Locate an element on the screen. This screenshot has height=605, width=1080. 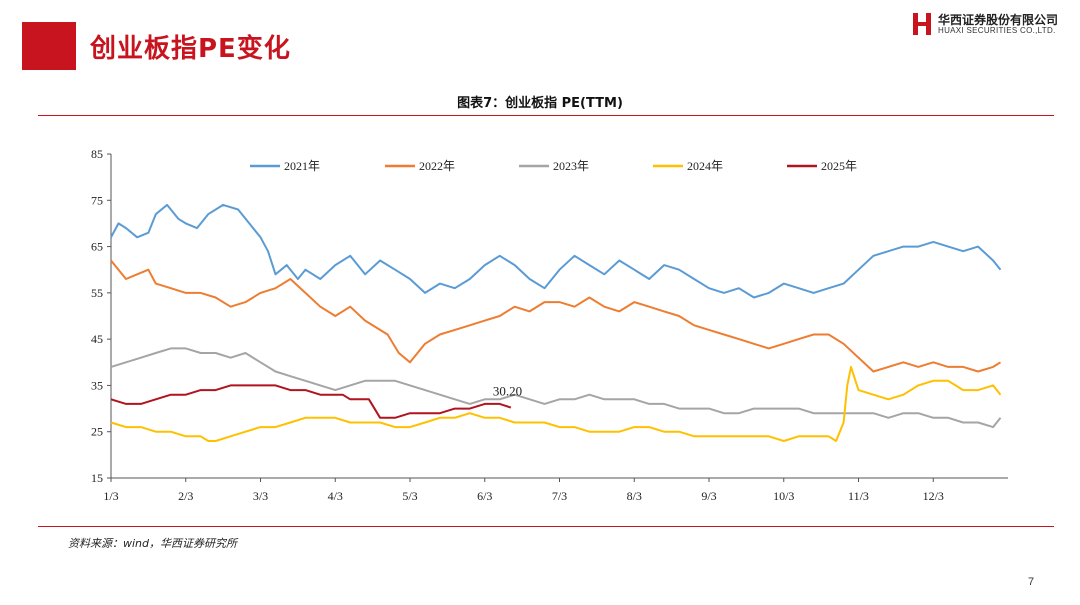
page-number: 7 is located at coordinates (1031, 582).